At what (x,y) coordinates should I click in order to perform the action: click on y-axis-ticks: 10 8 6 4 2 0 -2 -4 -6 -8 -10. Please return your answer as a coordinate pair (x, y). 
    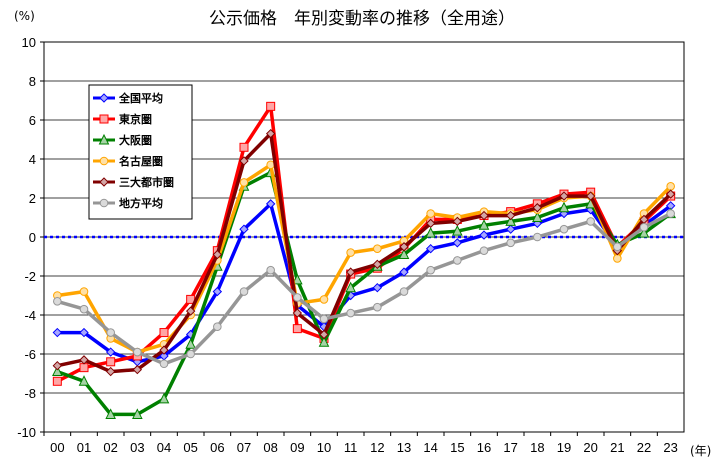
    Looking at the image, I should click on (30, 237).